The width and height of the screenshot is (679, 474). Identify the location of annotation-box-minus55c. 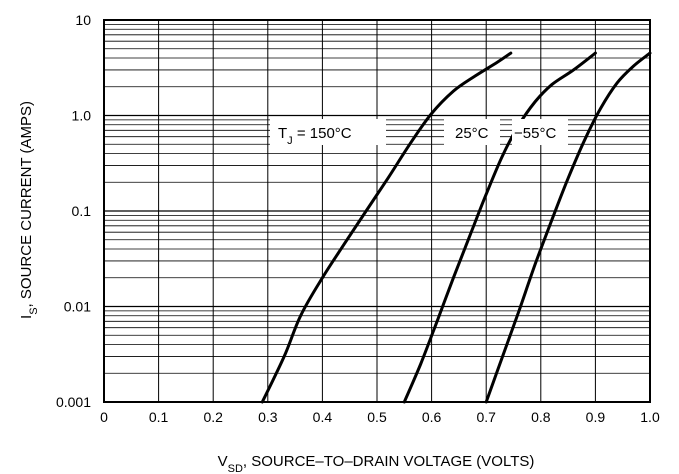
(540, 132).